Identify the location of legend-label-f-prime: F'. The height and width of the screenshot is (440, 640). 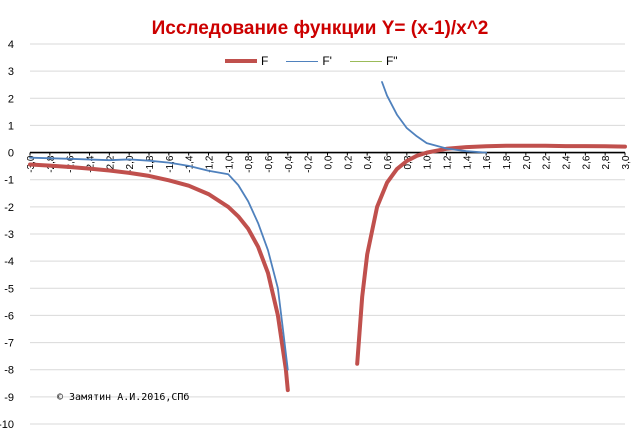
(327, 61).